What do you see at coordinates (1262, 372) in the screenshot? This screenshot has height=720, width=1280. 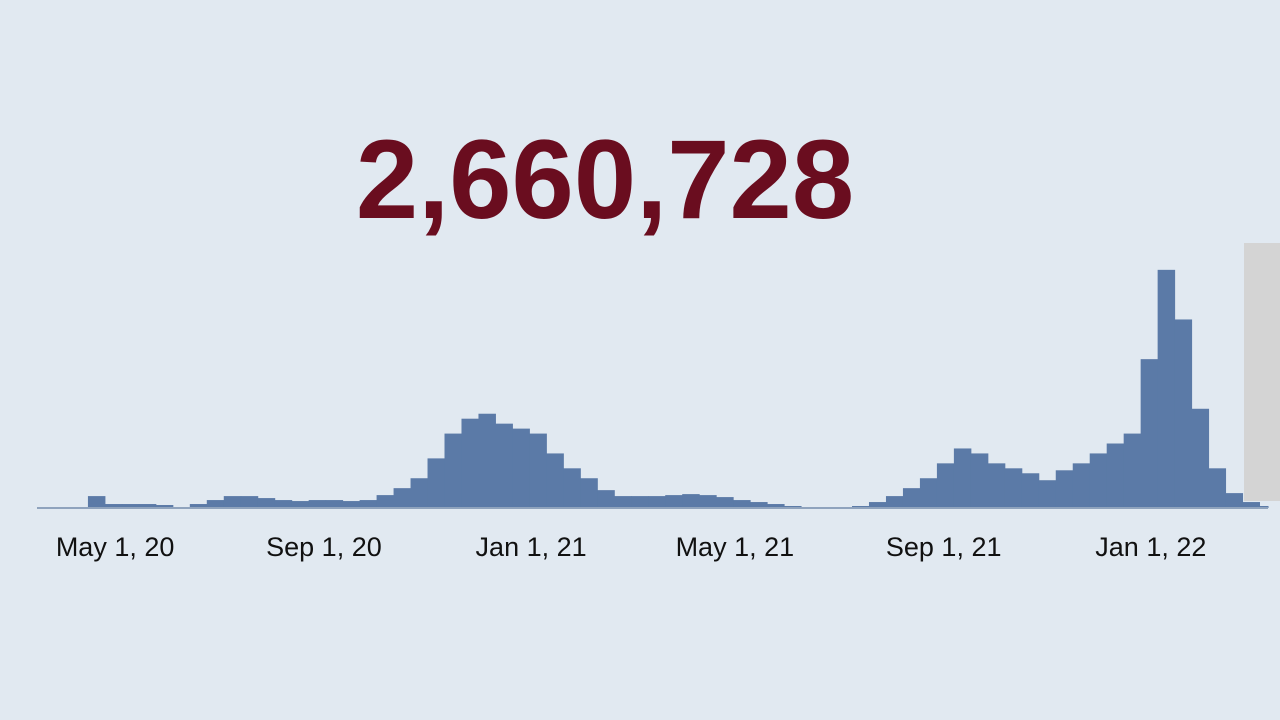 I see `side-panel` at bounding box center [1262, 372].